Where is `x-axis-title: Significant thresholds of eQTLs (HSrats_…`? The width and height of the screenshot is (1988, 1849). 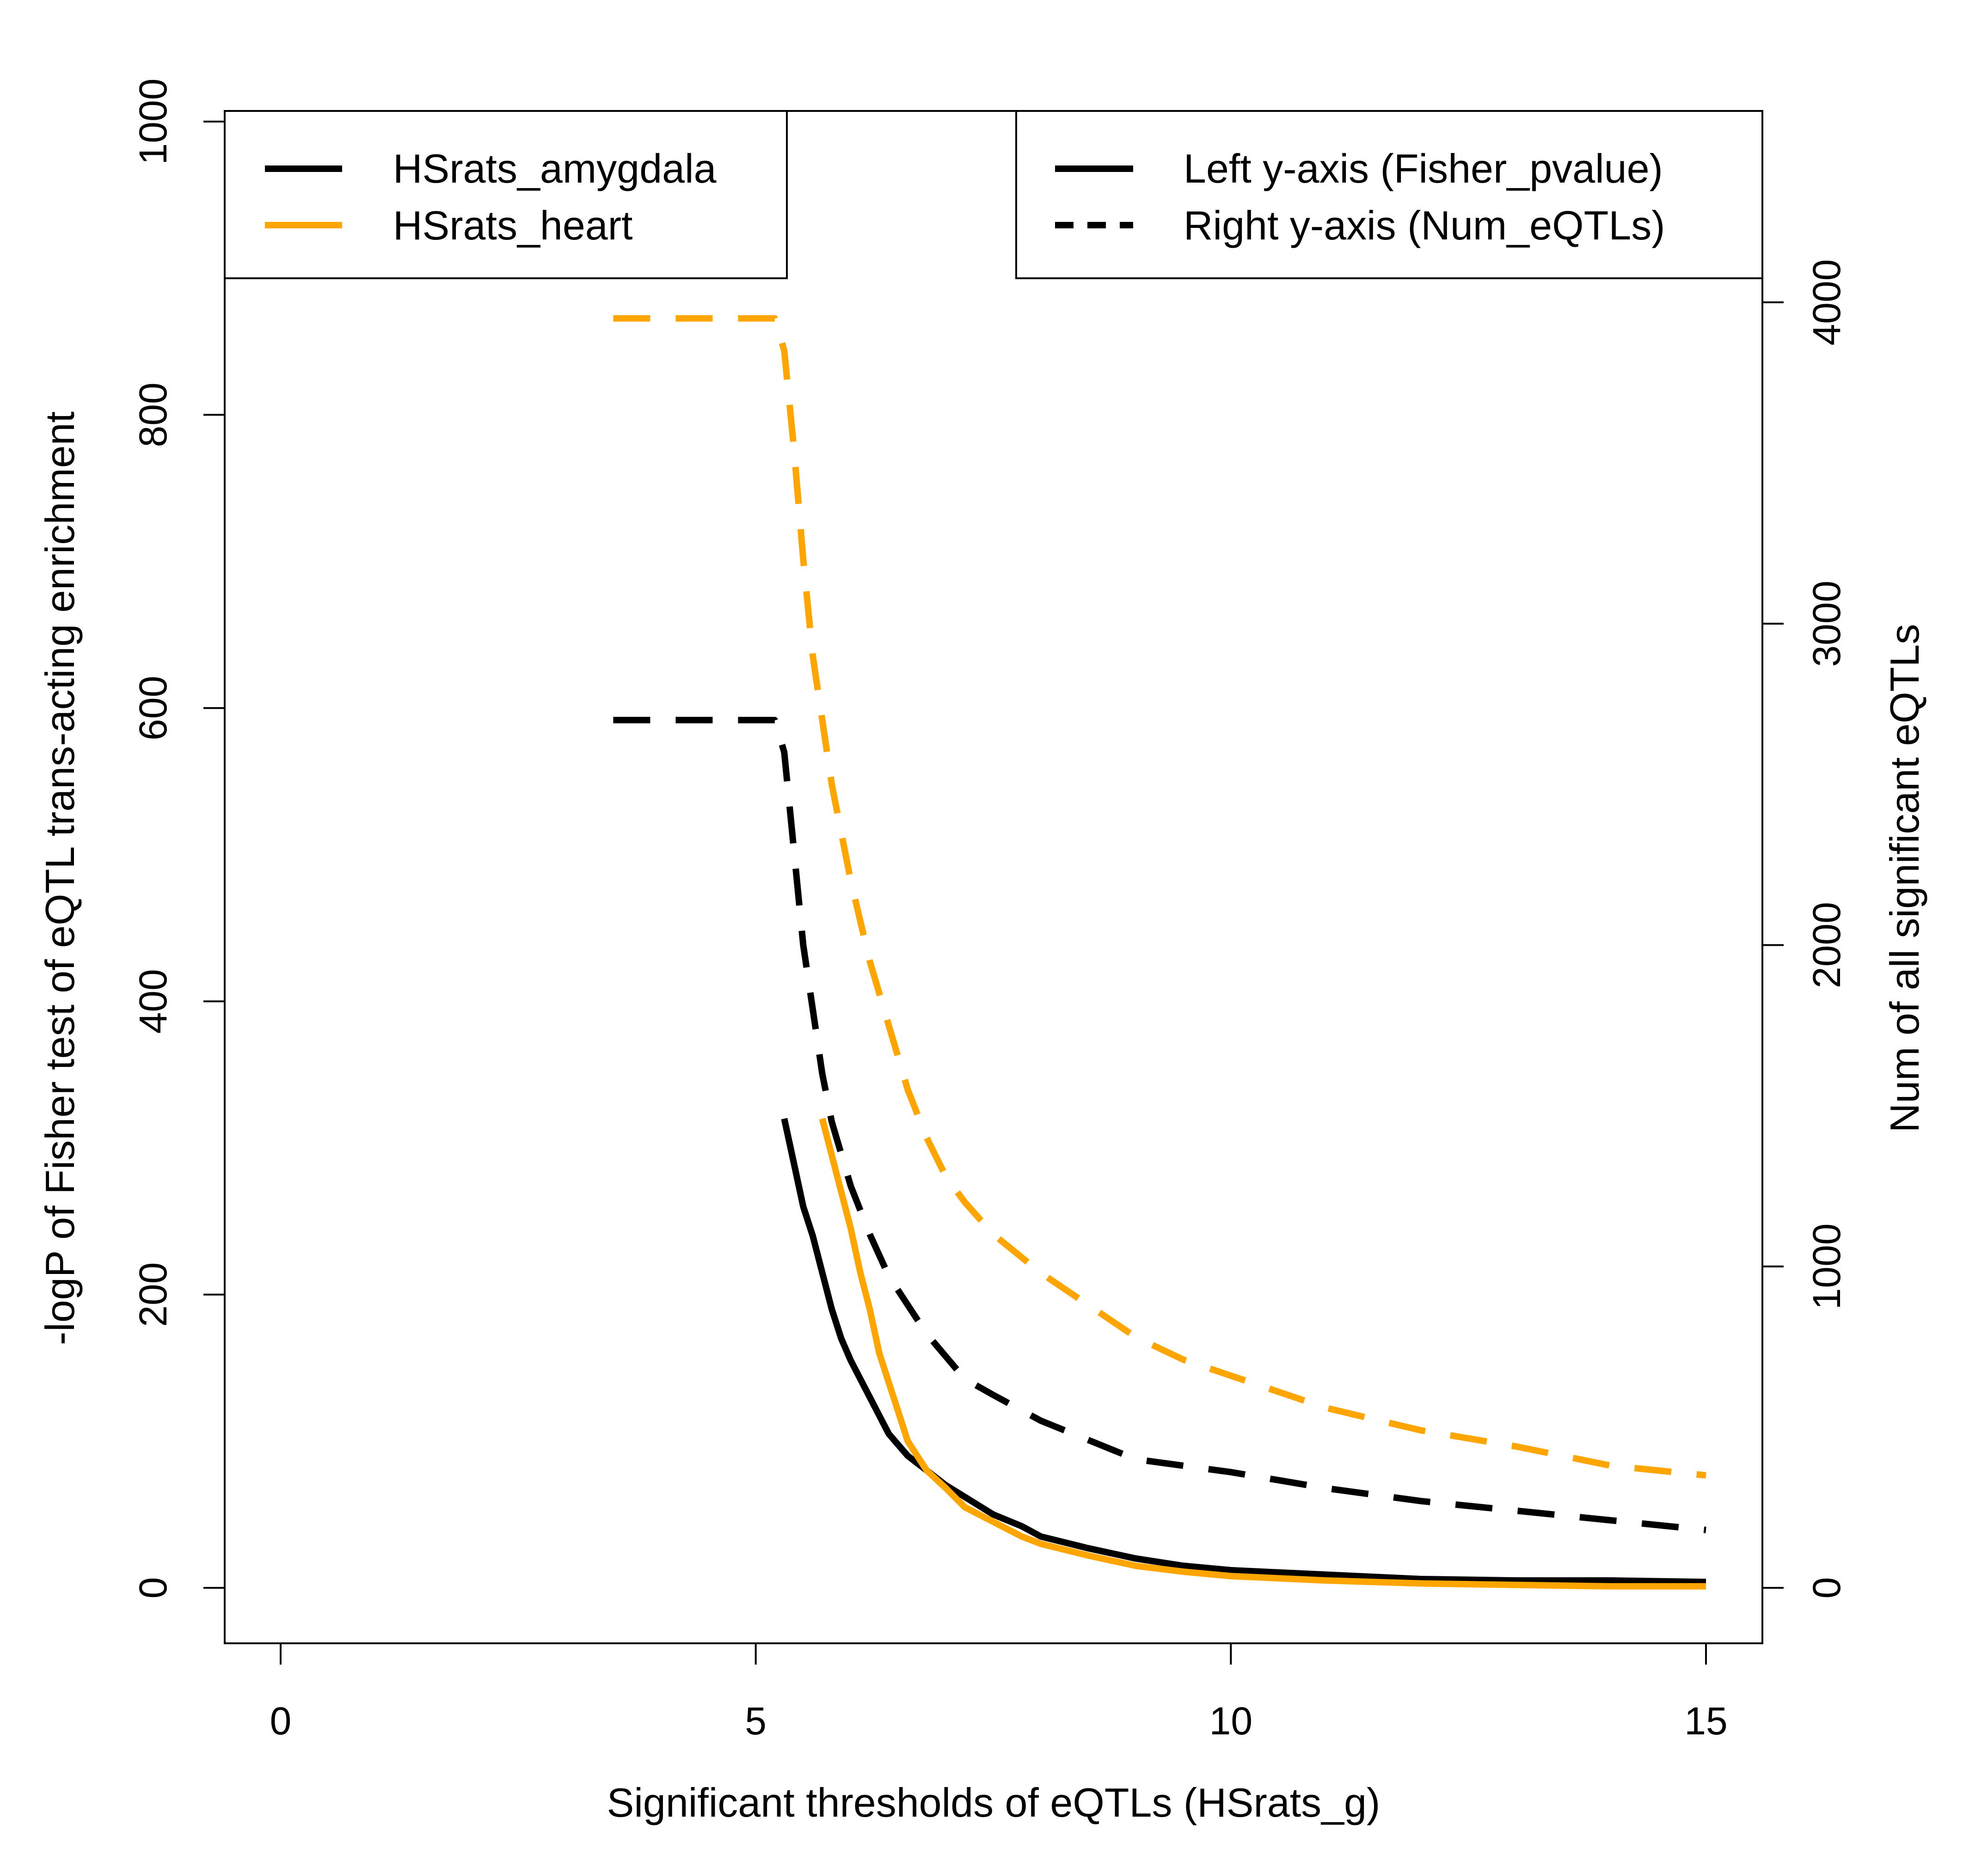 x-axis-title: Significant thresholds of eQTLs (HSrats_… is located at coordinates (994, 1802).